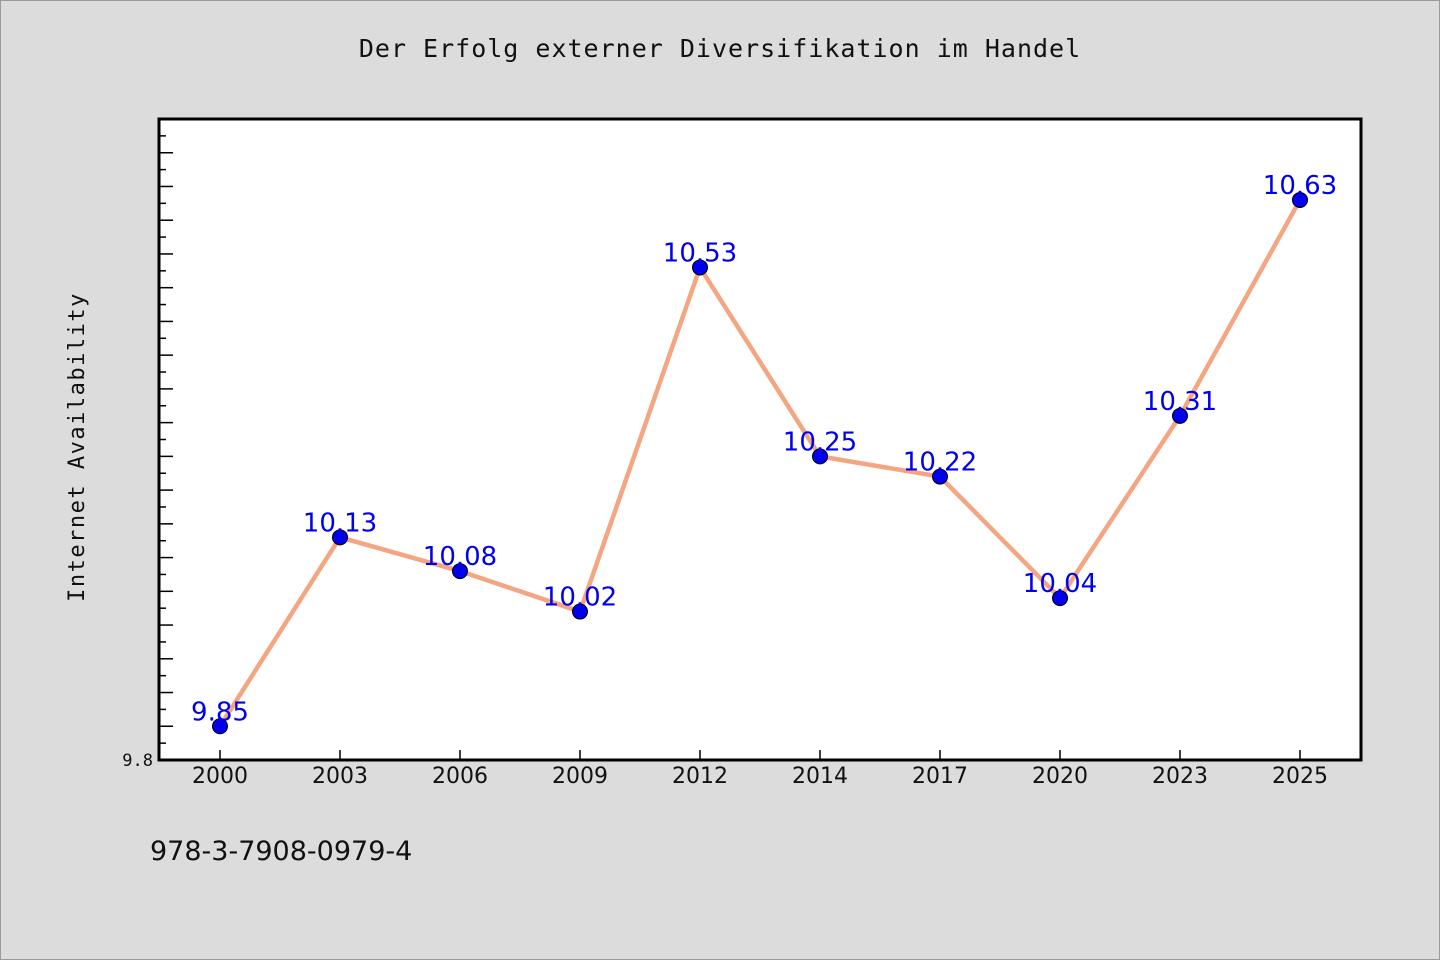 The width and height of the screenshot is (1440, 960). Describe the element at coordinates (820, 776) in the screenshot. I see `x-tick-label: 2014` at that location.